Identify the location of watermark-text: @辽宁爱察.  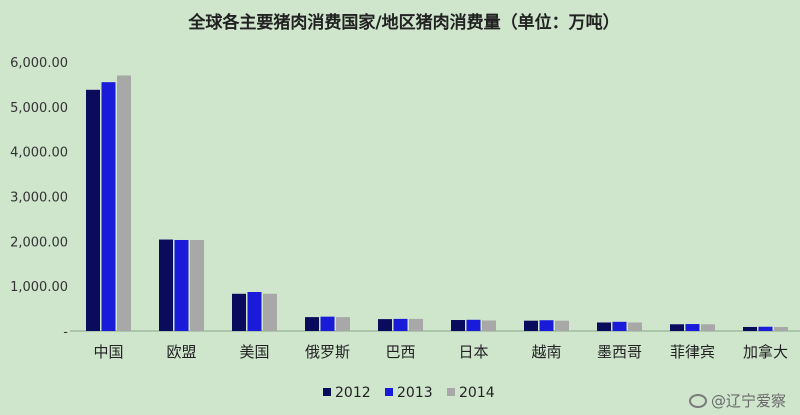
(748, 401).